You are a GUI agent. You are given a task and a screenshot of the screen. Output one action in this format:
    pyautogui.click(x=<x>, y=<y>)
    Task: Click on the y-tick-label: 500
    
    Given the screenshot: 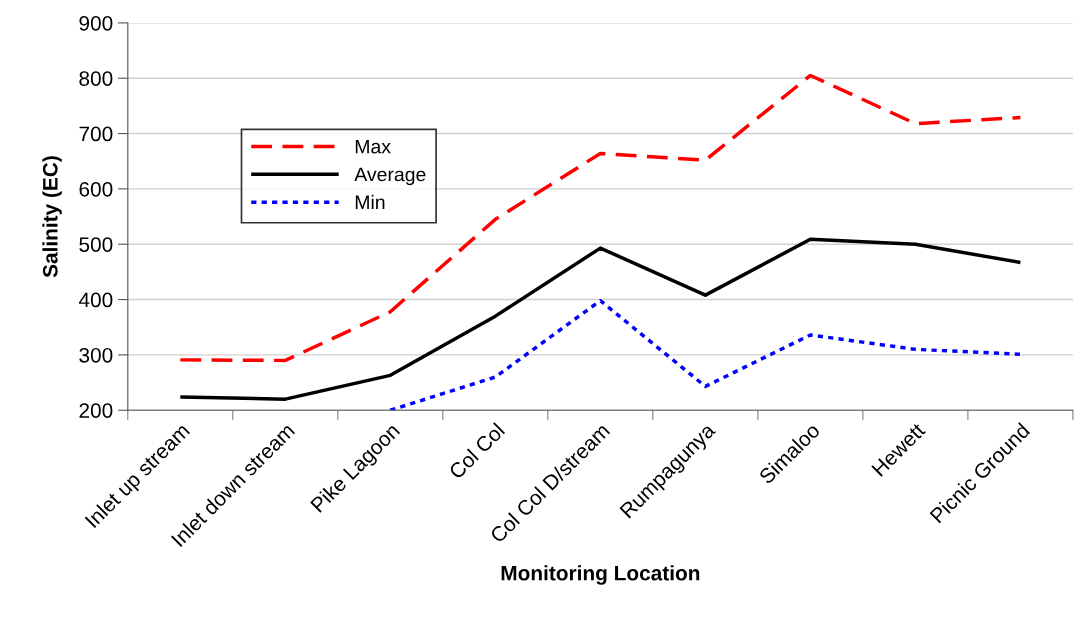 What is the action you would take?
    pyautogui.click(x=96, y=244)
    